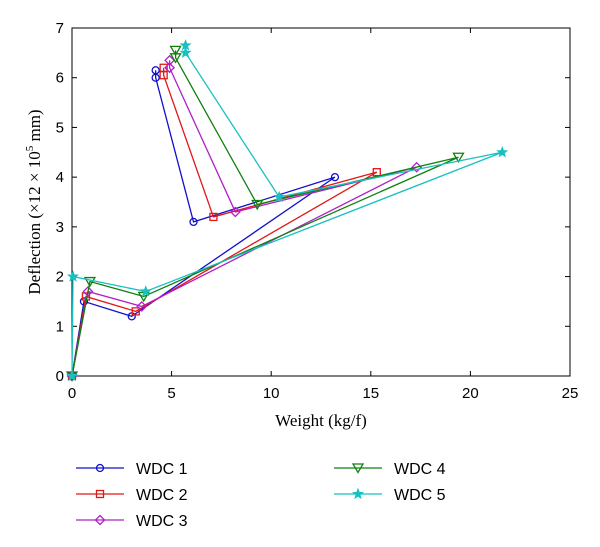  What do you see at coordinates (162, 469) in the screenshot?
I see `legend-label: WDC 1` at bounding box center [162, 469].